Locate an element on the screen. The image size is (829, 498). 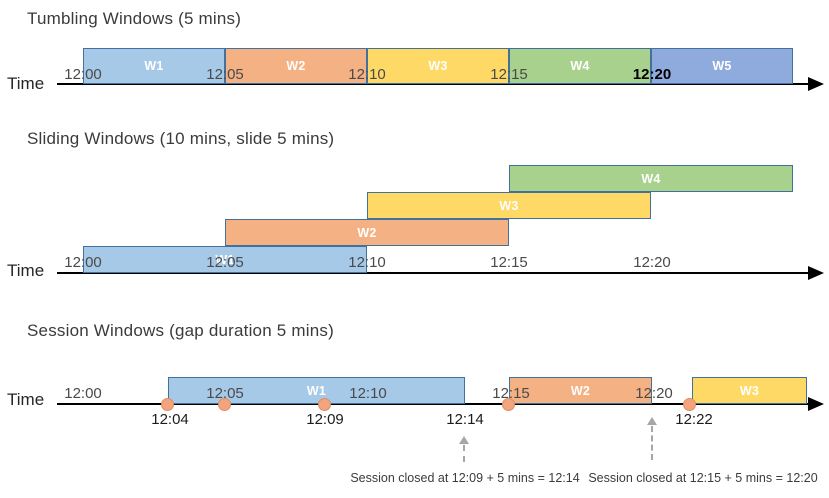
section-title: Session Windows (gap duration 5 mins) is located at coordinates (180, 330).